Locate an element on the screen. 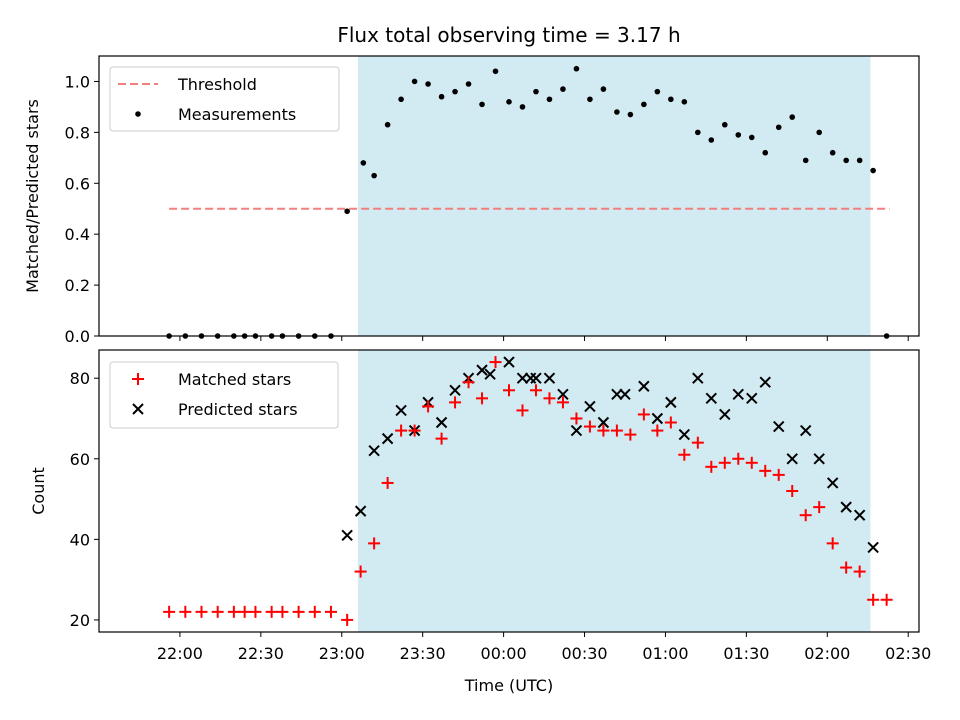  y-tick-label: 0.8 is located at coordinates (77, 132).